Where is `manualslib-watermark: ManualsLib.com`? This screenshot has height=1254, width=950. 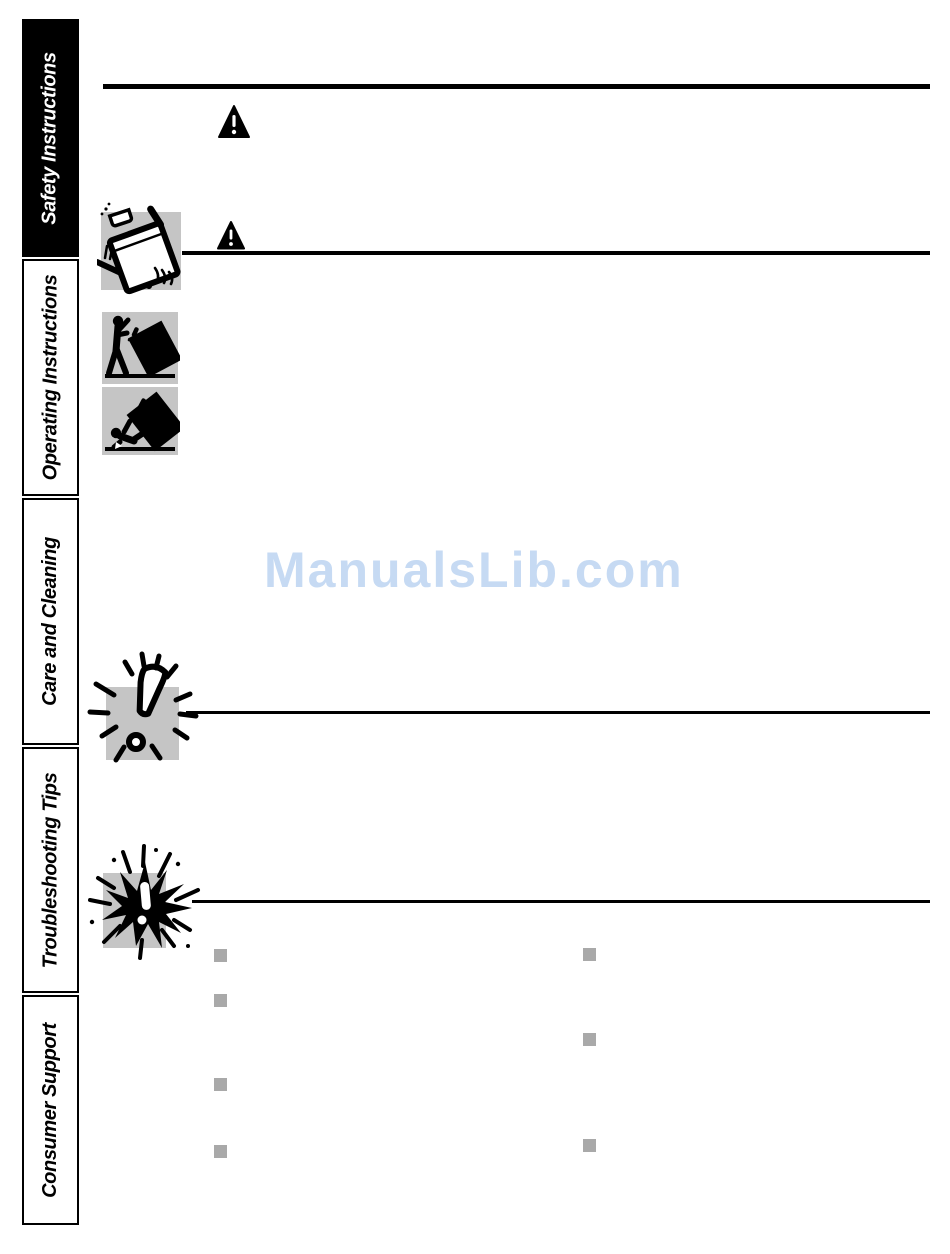 manualslib-watermark: ManualsLib.com is located at coordinates (474, 570).